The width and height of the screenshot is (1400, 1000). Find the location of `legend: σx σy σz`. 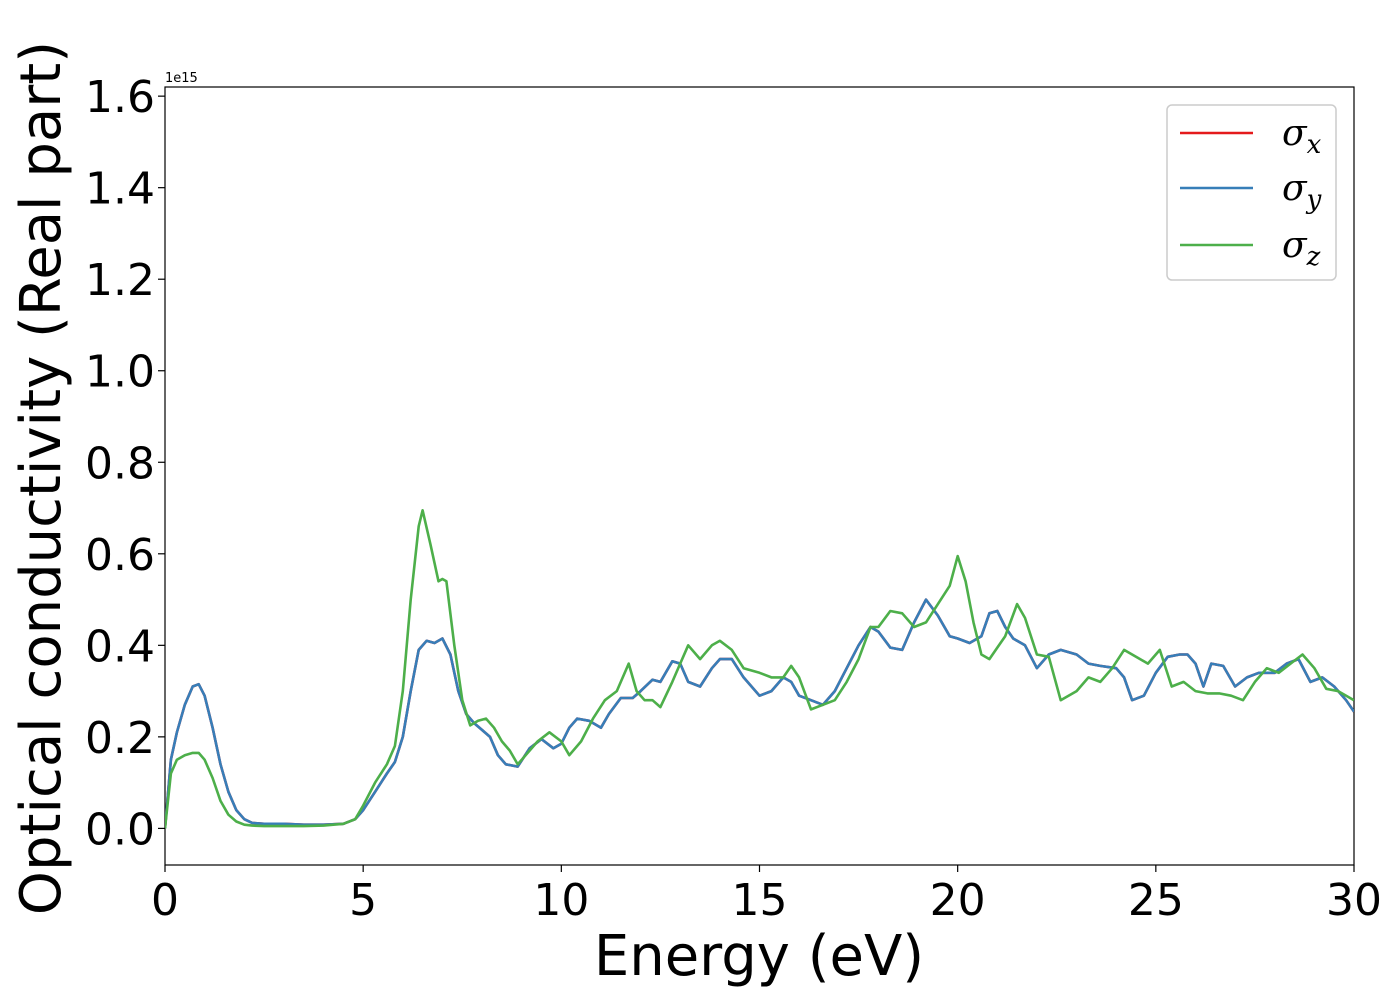

legend: σx σy σz is located at coordinates (1251, 192).